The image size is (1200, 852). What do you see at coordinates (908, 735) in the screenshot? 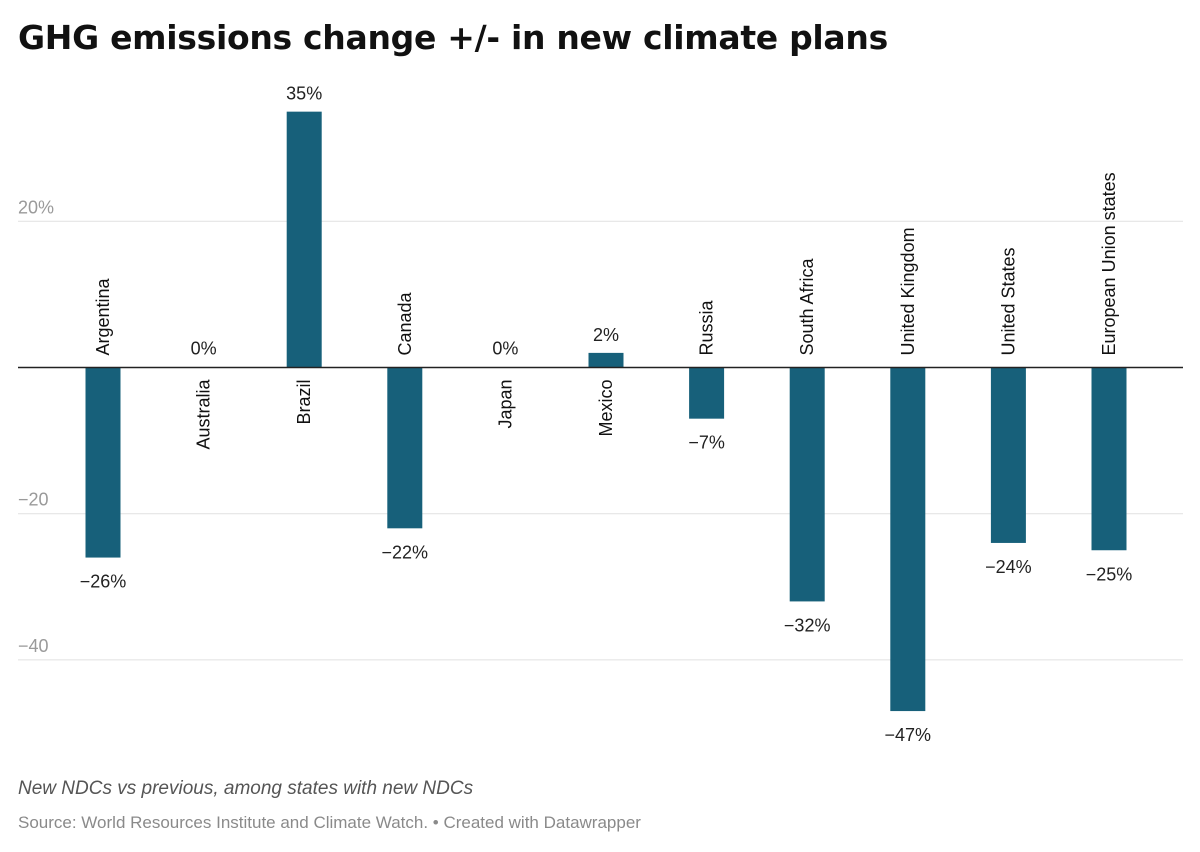
I see `value-label: −47%` at bounding box center [908, 735].